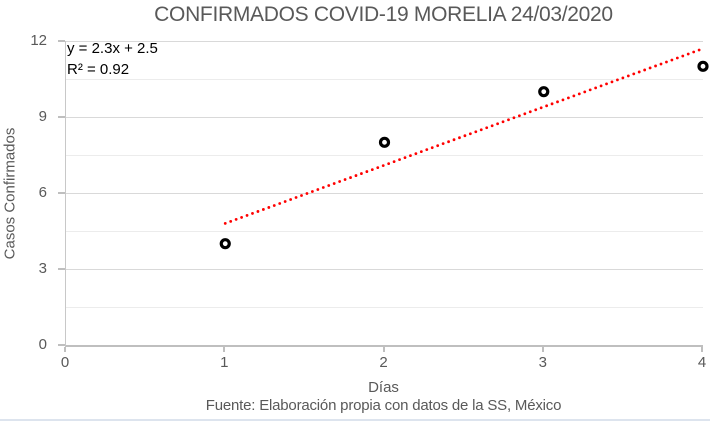 The width and height of the screenshot is (710, 421). I want to click on y-tick-label-9: 9, so click(42, 116).